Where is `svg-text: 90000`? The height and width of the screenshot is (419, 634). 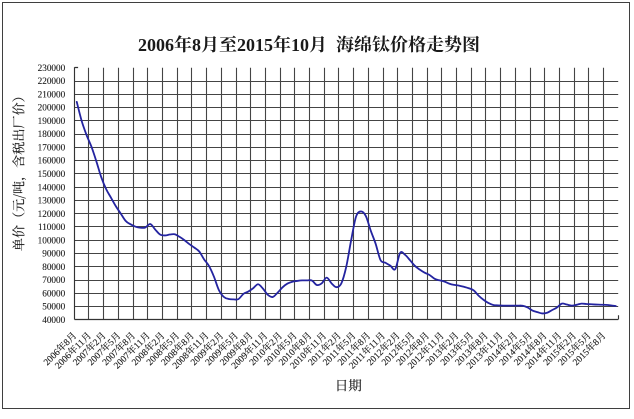
svg-text: 90000 is located at coordinates (53, 254).